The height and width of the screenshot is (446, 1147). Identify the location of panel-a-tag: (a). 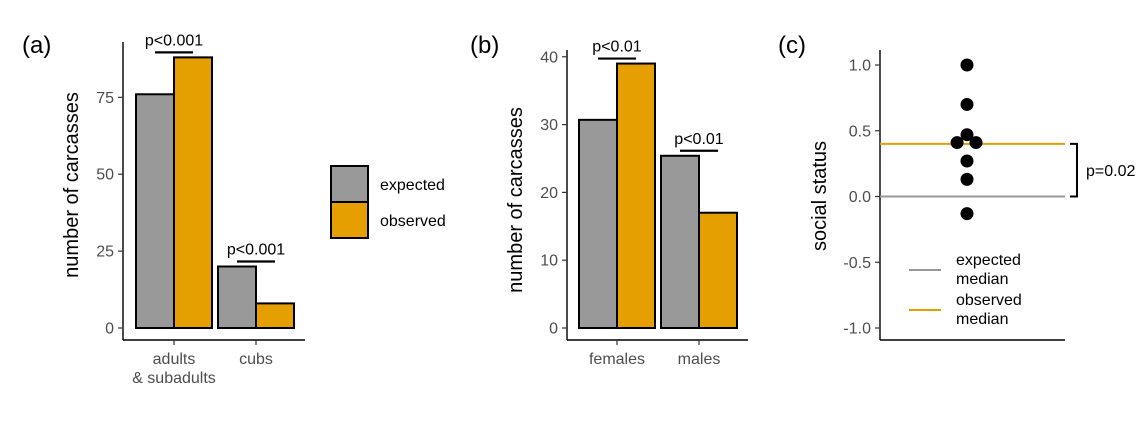
(36, 45).